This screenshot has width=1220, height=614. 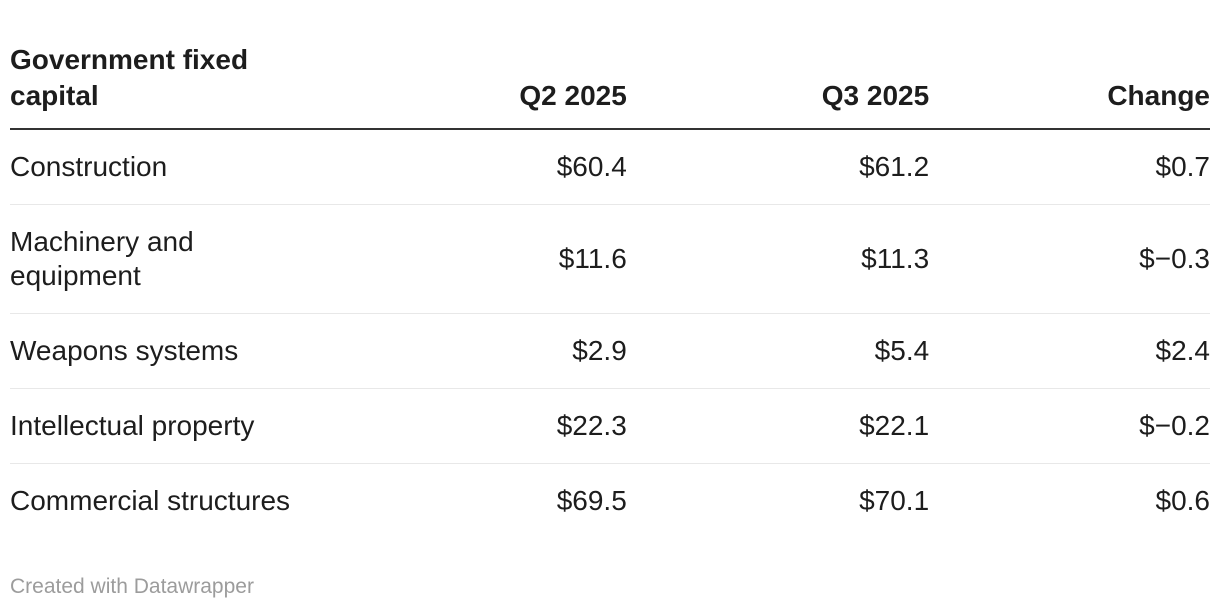 I want to click on table-row: Commercial structures $69.5 $70.1 $0.6, so click(x=610, y=501).